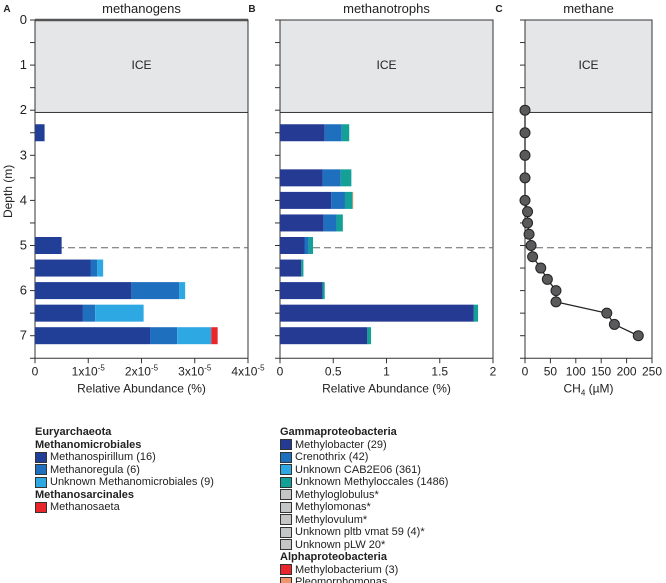 This screenshot has width=666, height=583. I want to click on ice-region, so click(386, 66).